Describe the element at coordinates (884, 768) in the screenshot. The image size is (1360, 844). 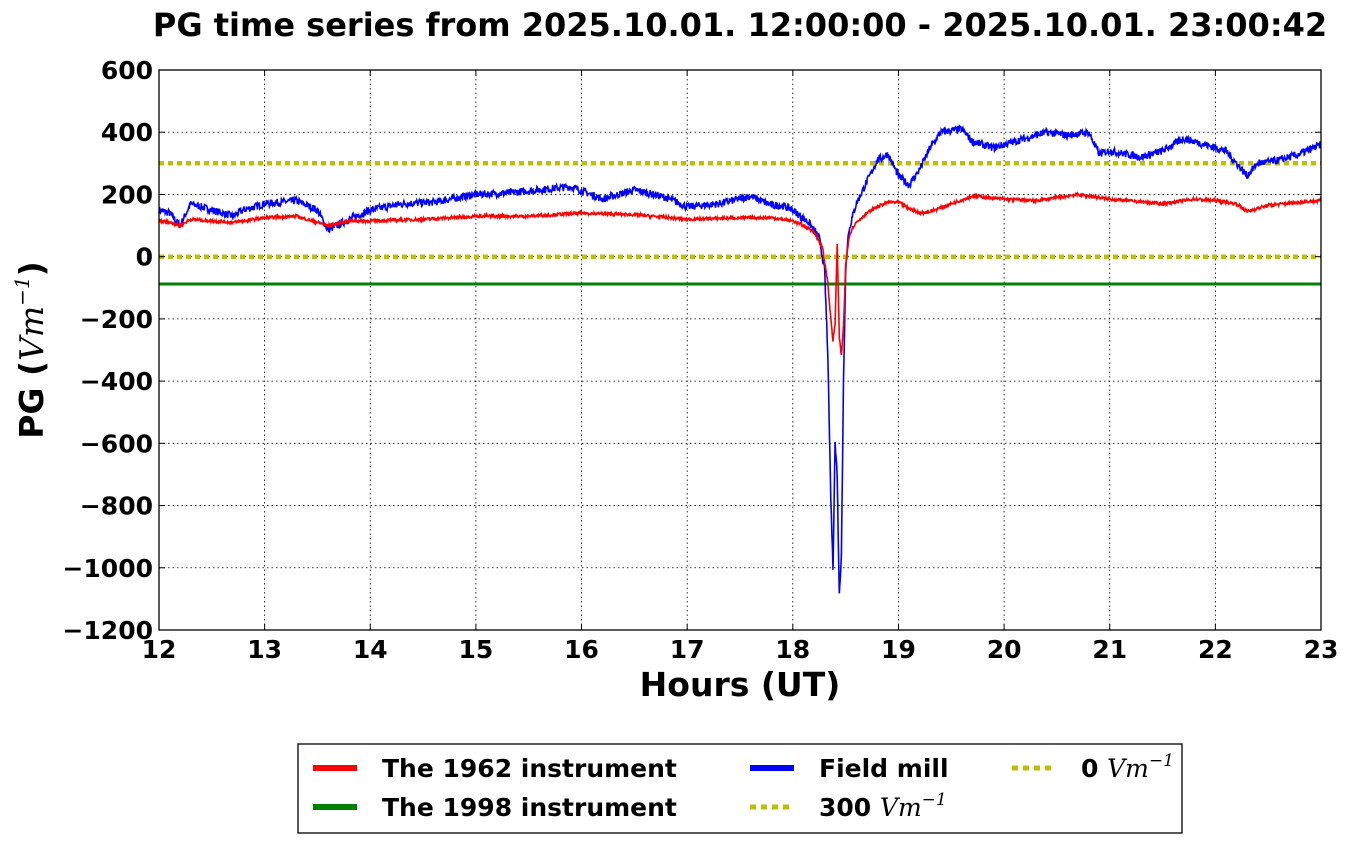
I see `legend-label: Field mill` at that location.